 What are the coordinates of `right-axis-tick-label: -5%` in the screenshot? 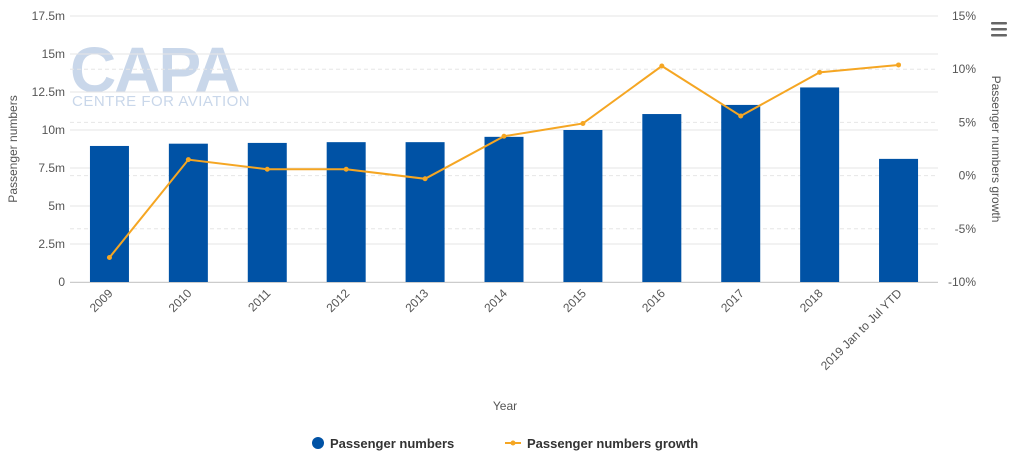 It's located at (966, 229).